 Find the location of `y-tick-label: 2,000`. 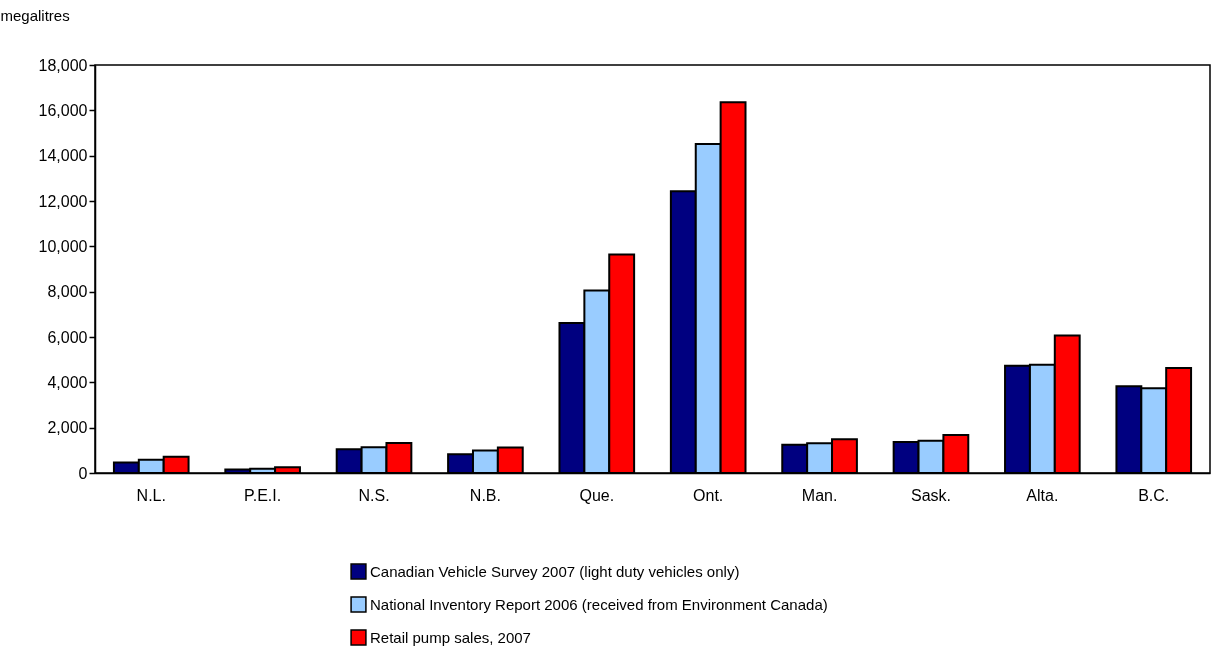

y-tick-label: 2,000 is located at coordinates (67, 428).